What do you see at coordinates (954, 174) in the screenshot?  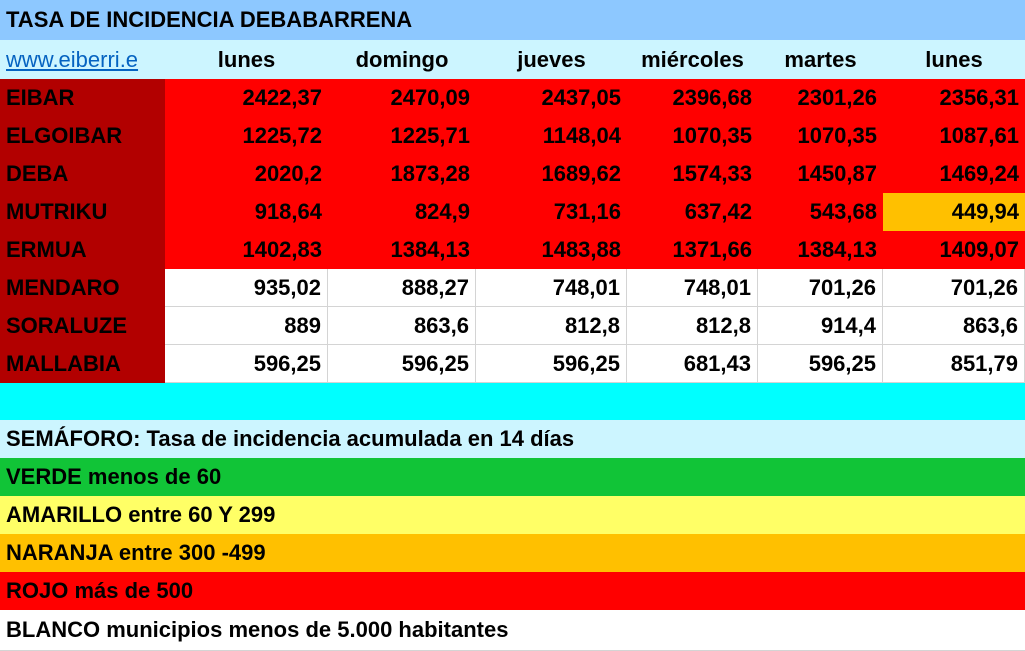 I see `incidence-value-cell: 1469,24` at bounding box center [954, 174].